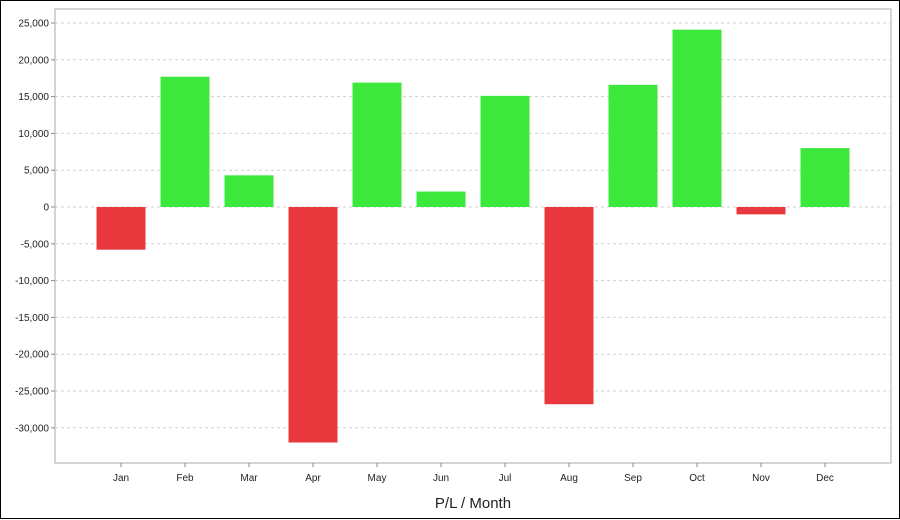 This screenshot has width=900, height=520. Describe the element at coordinates (377, 144) in the screenshot. I see `bar-may` at that location.